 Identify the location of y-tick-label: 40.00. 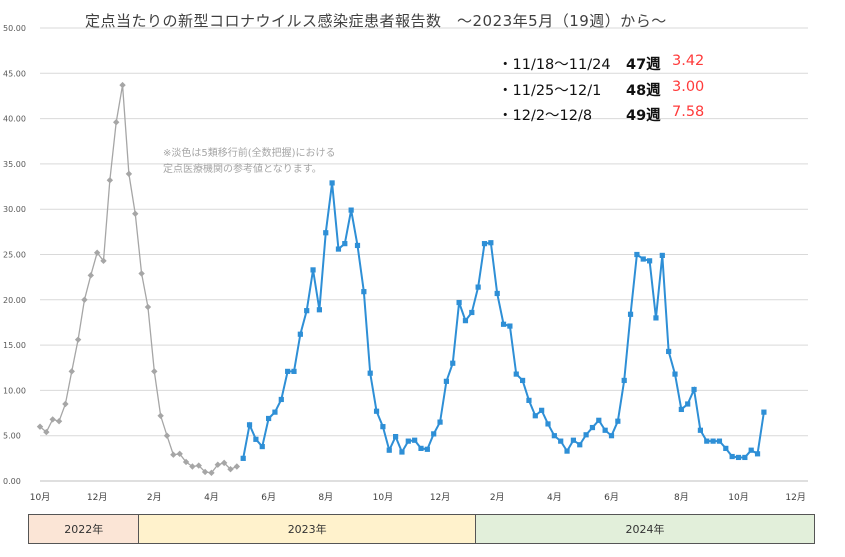
(14, 119).